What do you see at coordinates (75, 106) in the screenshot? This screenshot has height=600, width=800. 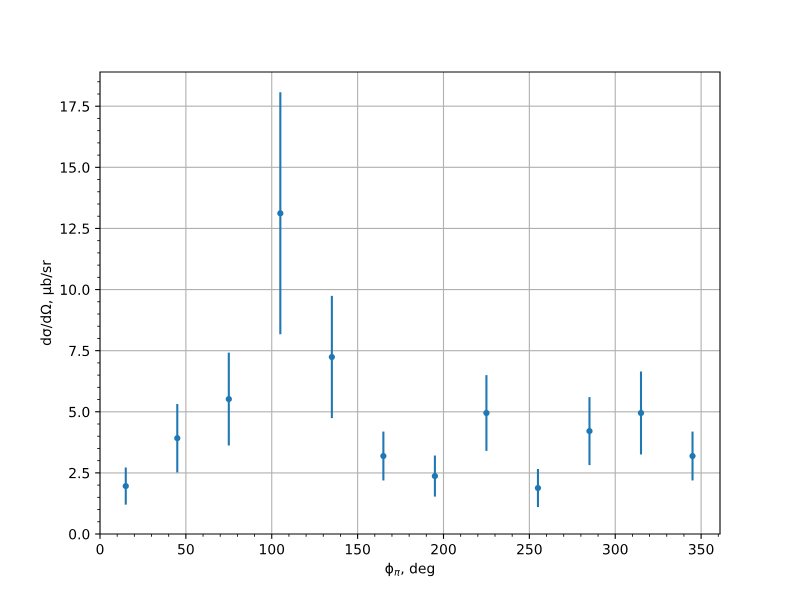 I see `y-tick-label: 17.5` at bounding box center [75, 106].